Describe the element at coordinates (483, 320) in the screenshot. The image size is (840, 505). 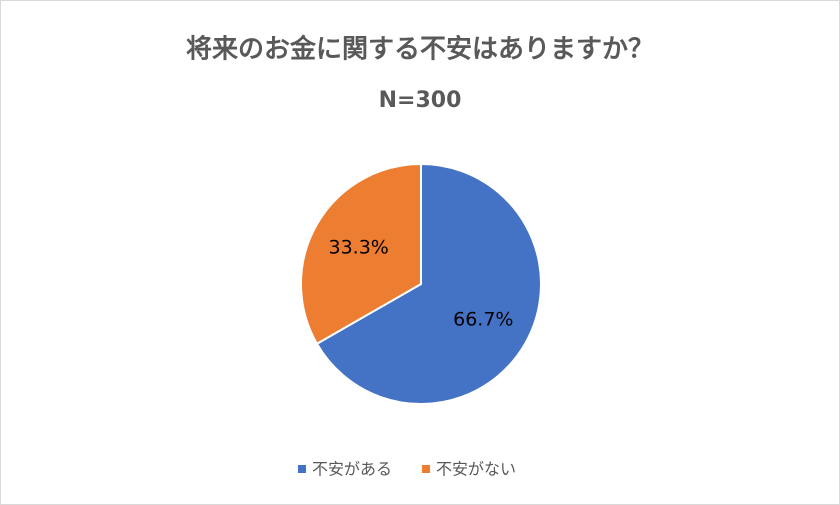
I see `data-label: 66.7%` at that location.